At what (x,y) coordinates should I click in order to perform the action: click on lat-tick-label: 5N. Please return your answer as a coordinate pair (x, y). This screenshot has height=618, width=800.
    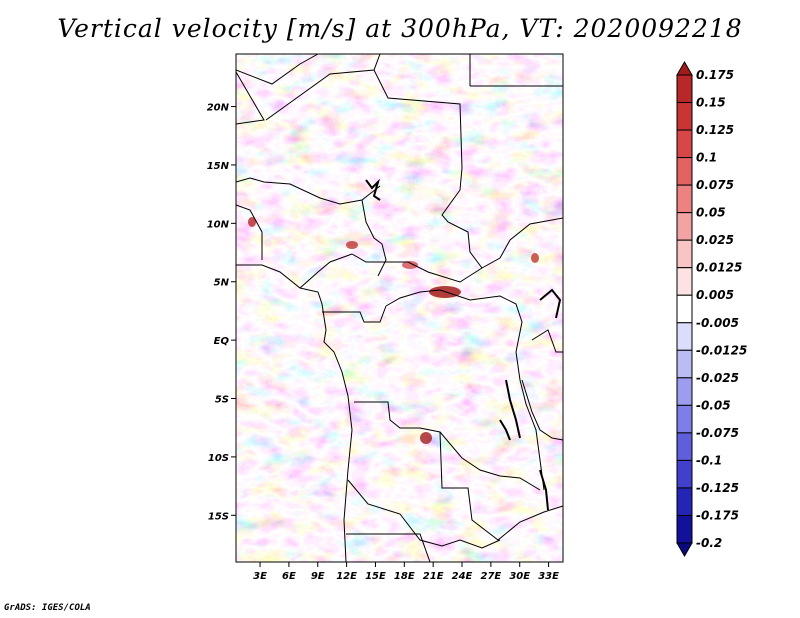
    Looking at the image, I should click on (222, 283).